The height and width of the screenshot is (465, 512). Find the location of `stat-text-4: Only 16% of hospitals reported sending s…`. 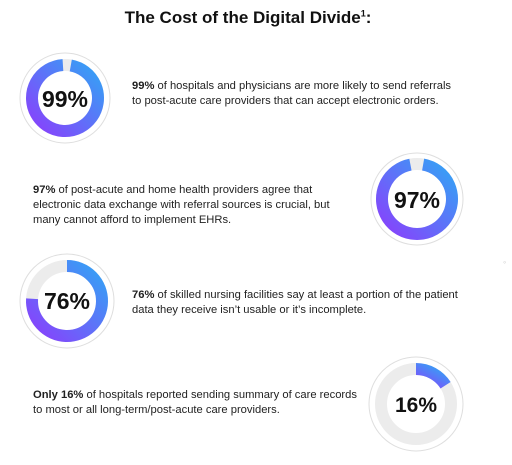

stat-text-4: Only 16% of hospitals reported sending s… is located at coordinates (196, 403).